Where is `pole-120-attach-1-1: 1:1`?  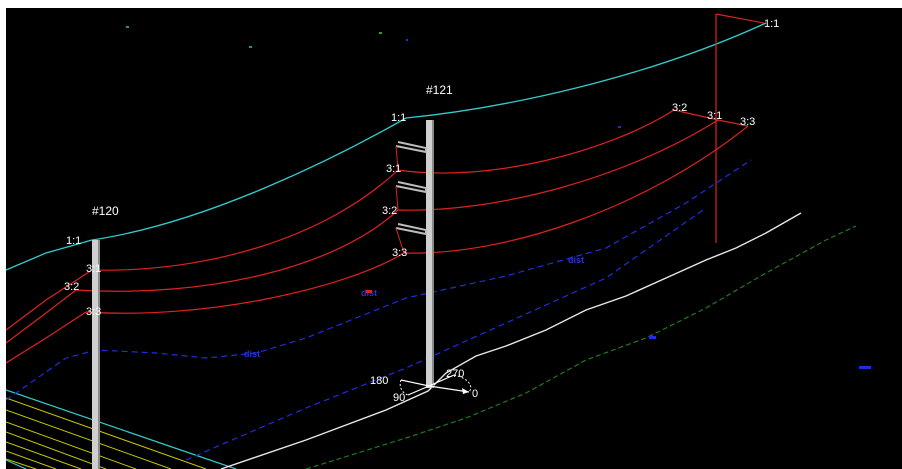 pole-120-attach-1-1: 1:1 is located at coordinates (73, 241).